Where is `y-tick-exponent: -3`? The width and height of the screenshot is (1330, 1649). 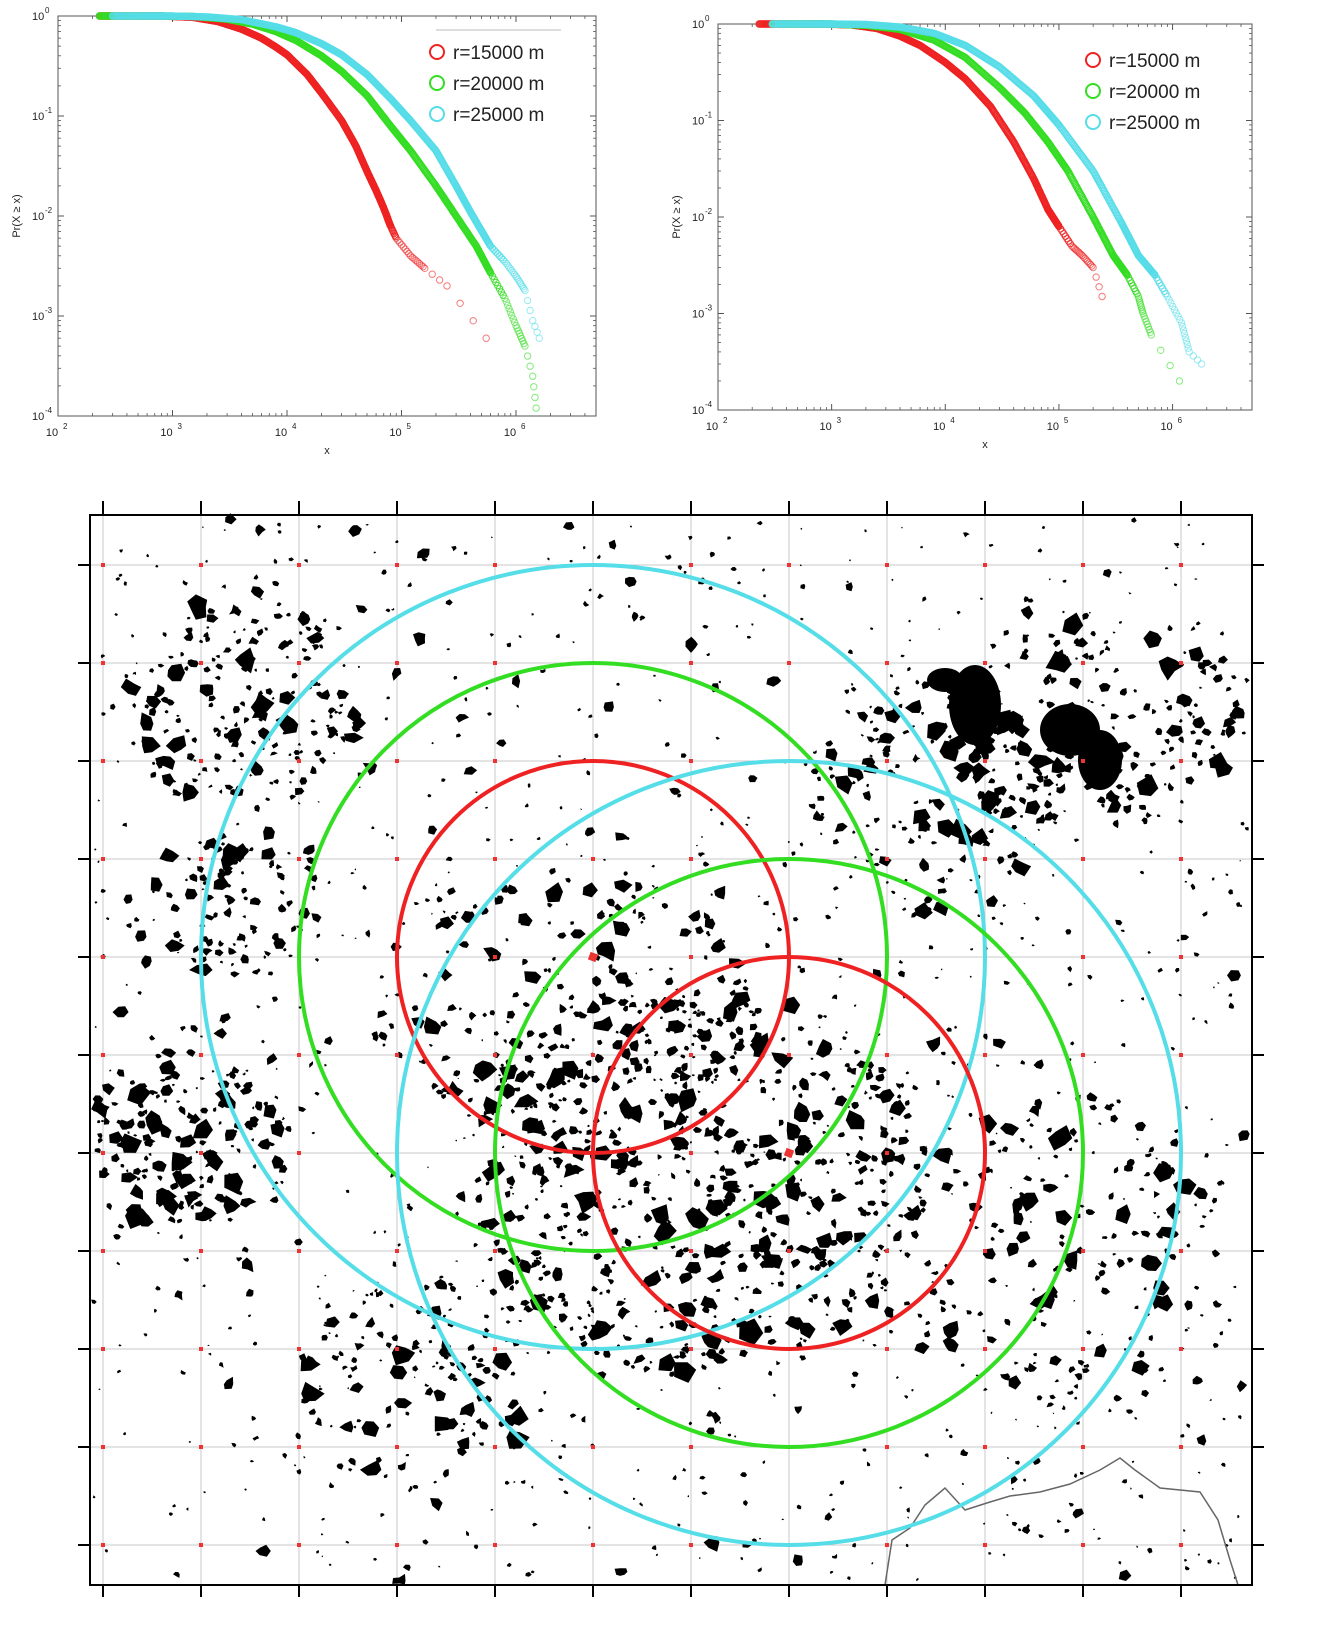
y-tick-exponent: -3 is located at coordinates (709, 308).